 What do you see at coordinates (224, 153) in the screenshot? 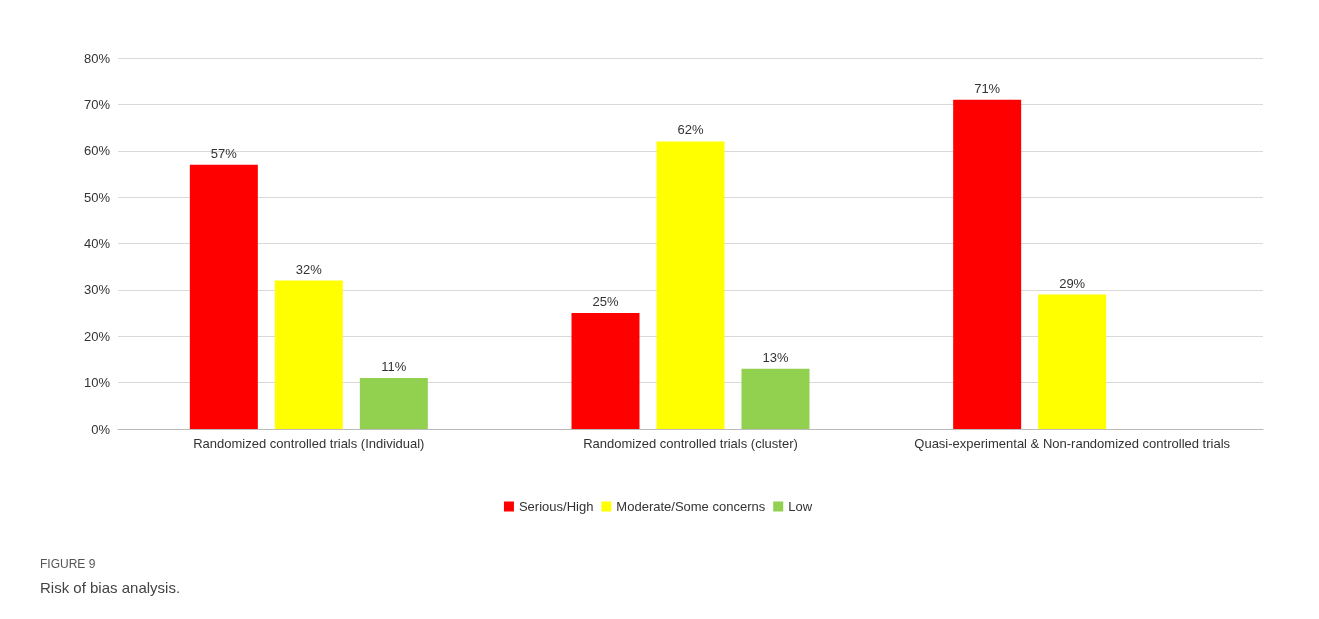
I see `data-label: 57%` at bounding box center [224, 153].